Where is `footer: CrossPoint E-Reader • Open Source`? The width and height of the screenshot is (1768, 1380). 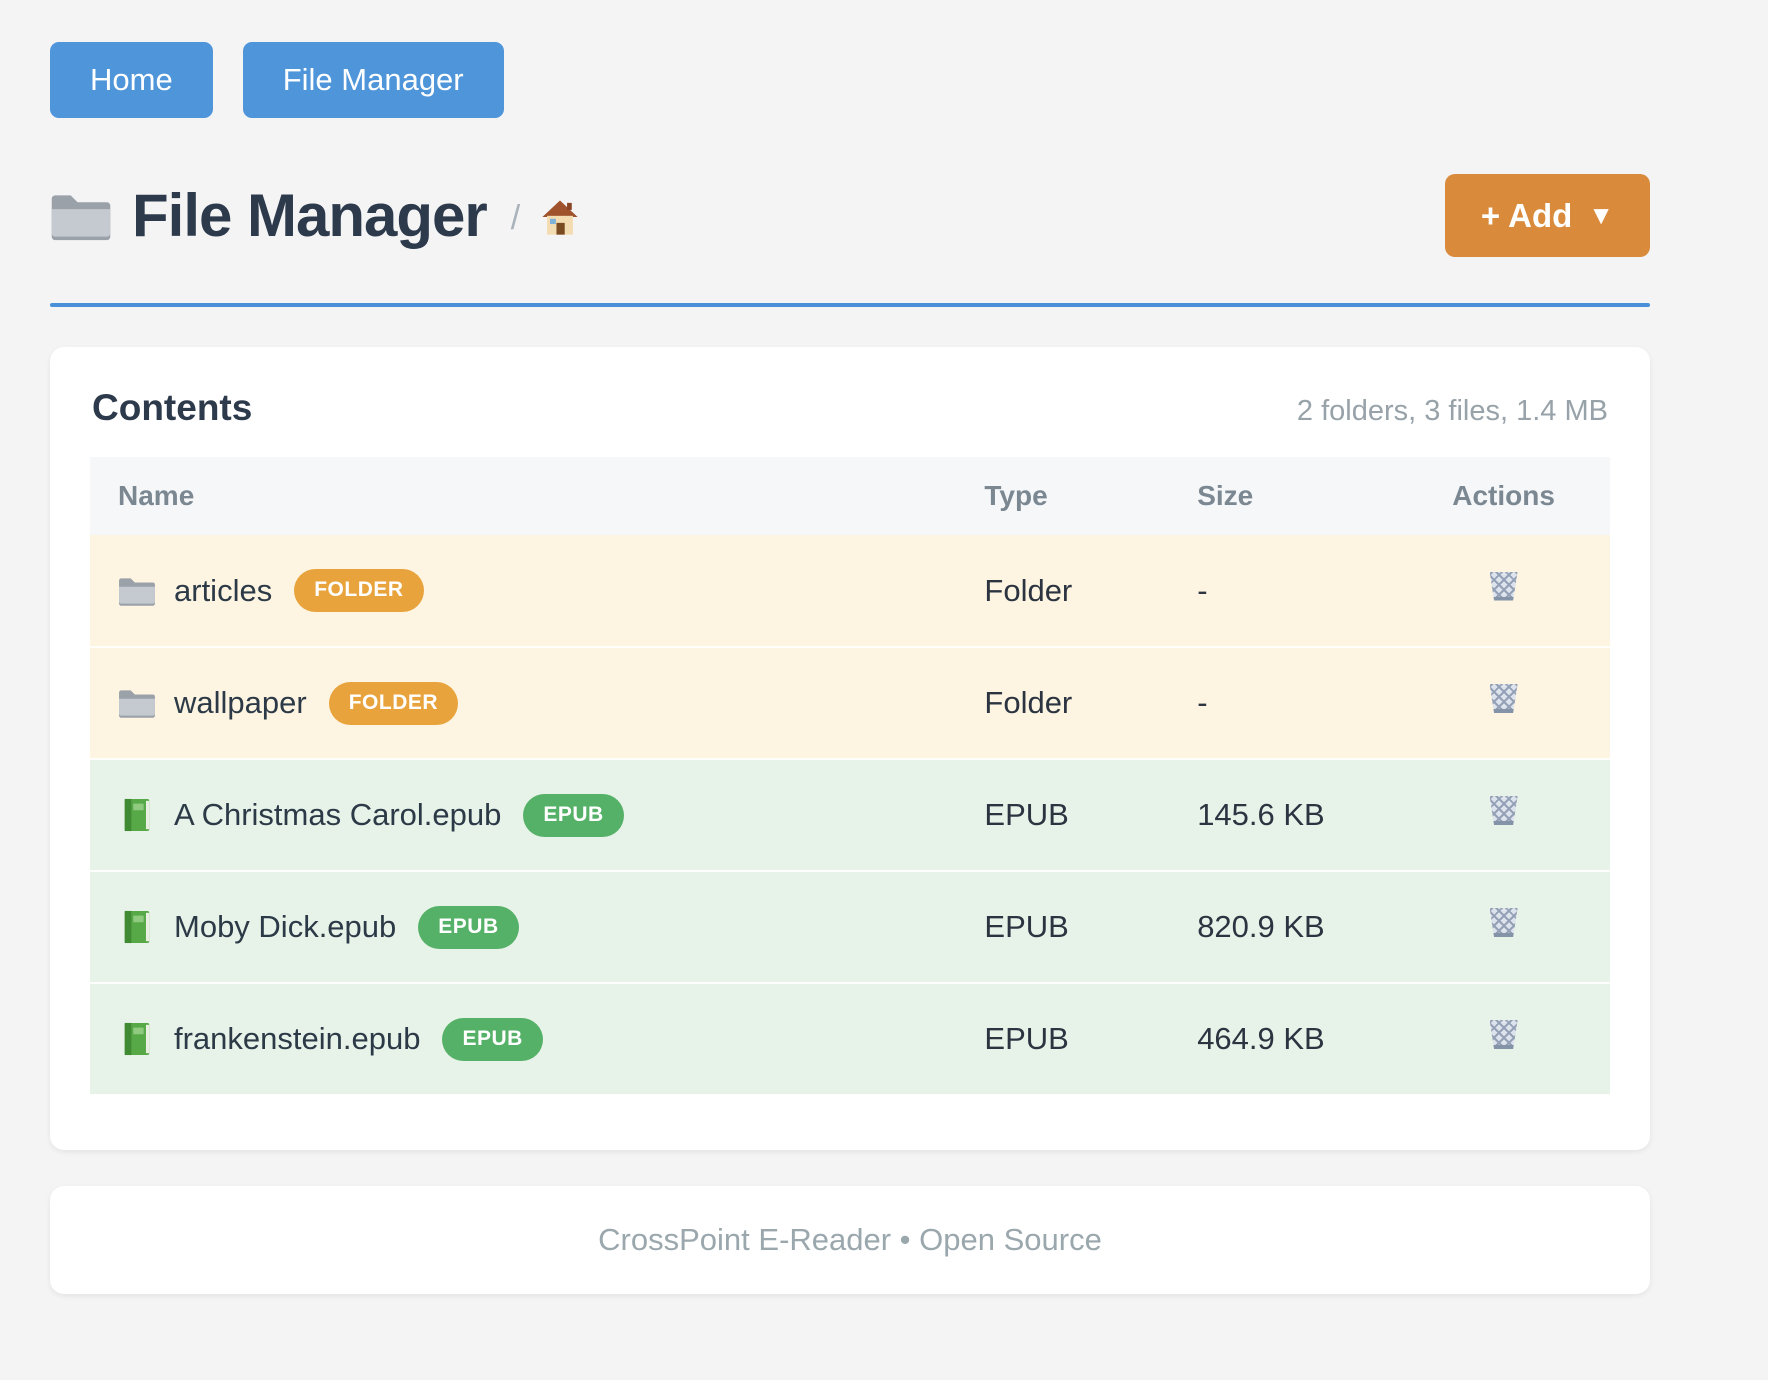 footer: CrossPoint E-Reader • Open Source is located at coordinates (850, 1240).